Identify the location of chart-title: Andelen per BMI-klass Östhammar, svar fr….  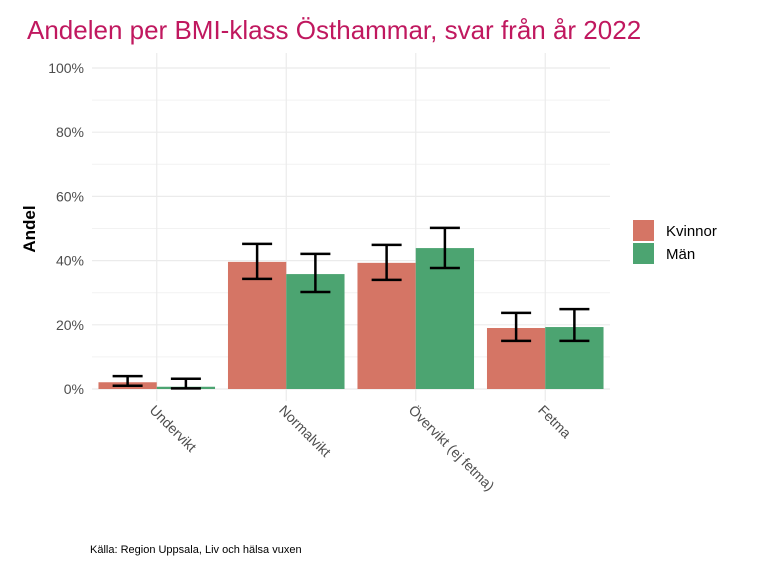
(334, 30).